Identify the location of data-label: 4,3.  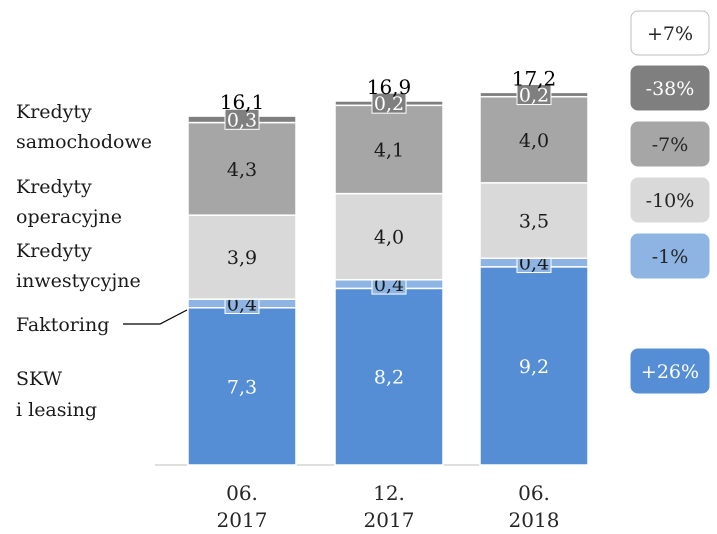
(242, 170).